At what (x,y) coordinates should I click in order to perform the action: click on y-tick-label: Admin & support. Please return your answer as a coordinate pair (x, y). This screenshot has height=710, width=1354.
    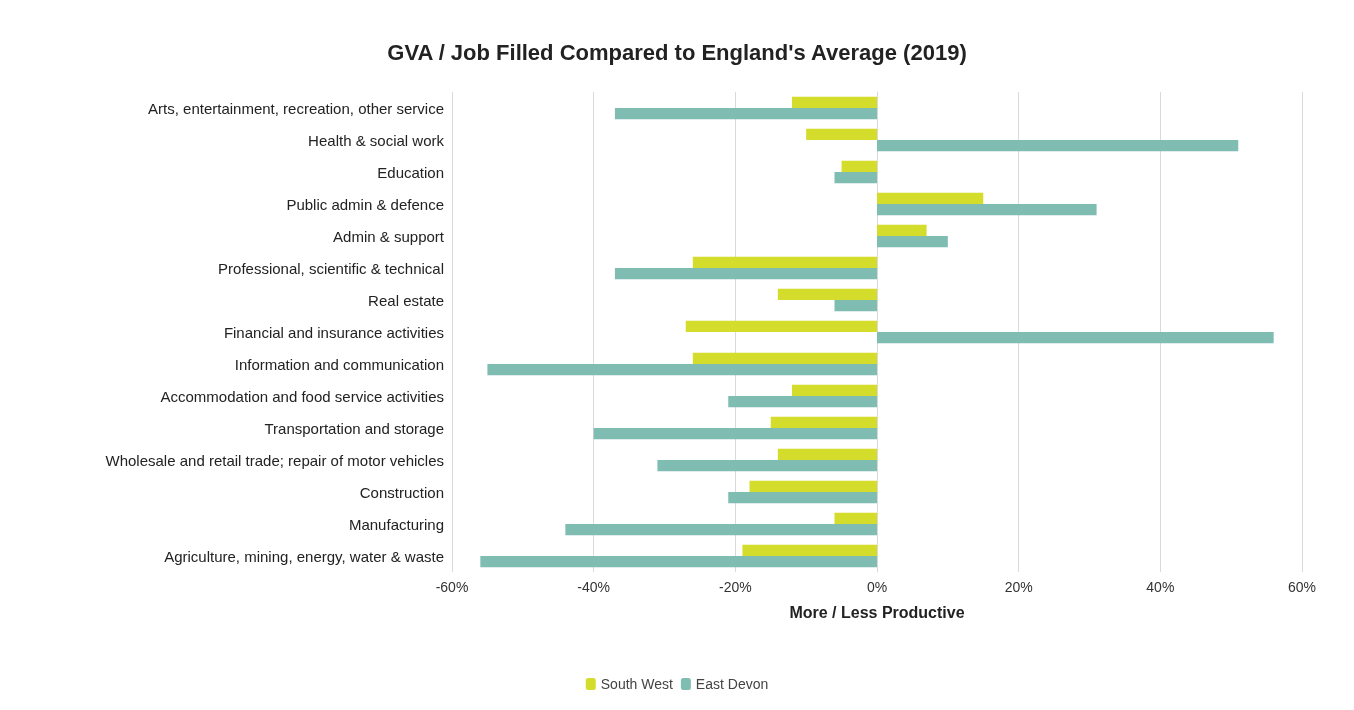
    Looking at the image, I should click on (389, 236).